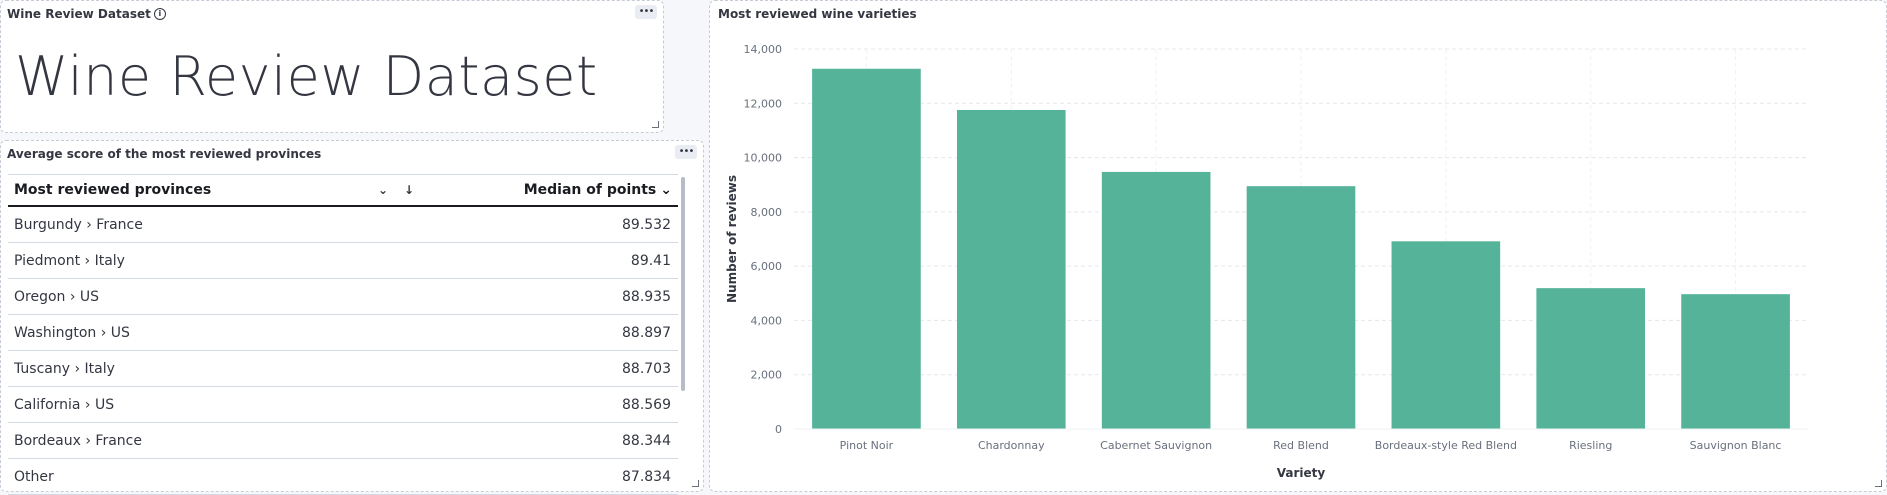 The width and height of the screenshot is (1887, 495). What do you see at coordinates (159, 14) in the screenshot?
I see `info-icon: i` at bounding box center [159, 14].